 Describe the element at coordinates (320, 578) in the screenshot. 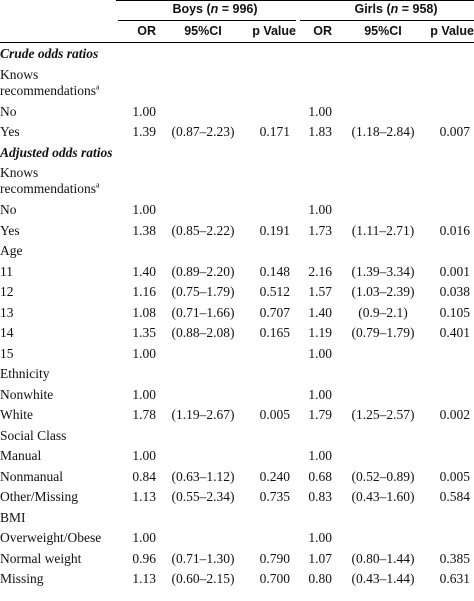

I see `cell-or2: 0.80` at that location.